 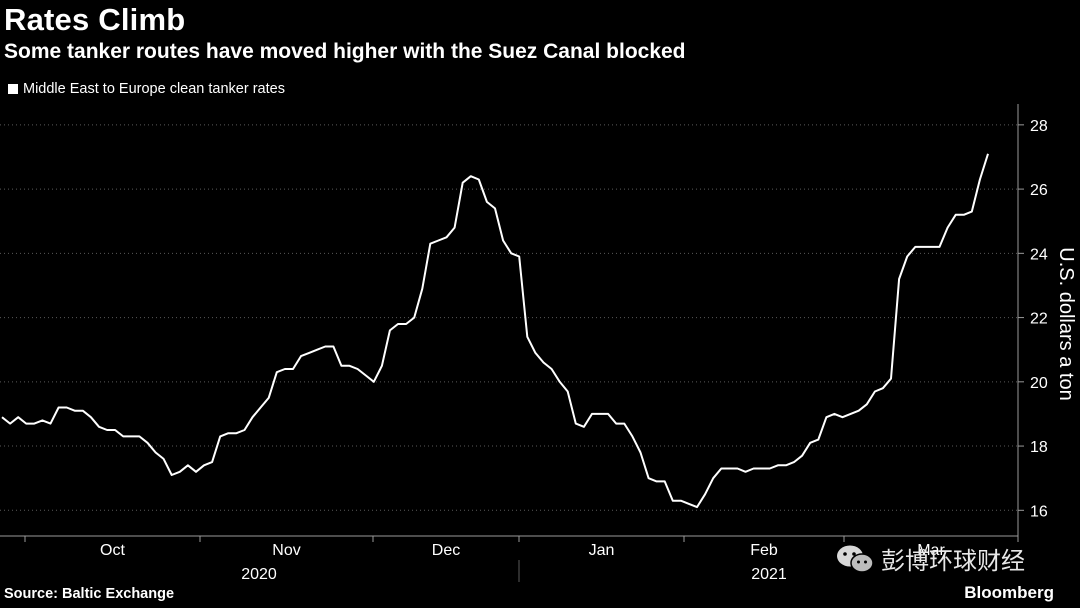 I want to click on y-tick-label: 20, so click(x=1039, y=383).